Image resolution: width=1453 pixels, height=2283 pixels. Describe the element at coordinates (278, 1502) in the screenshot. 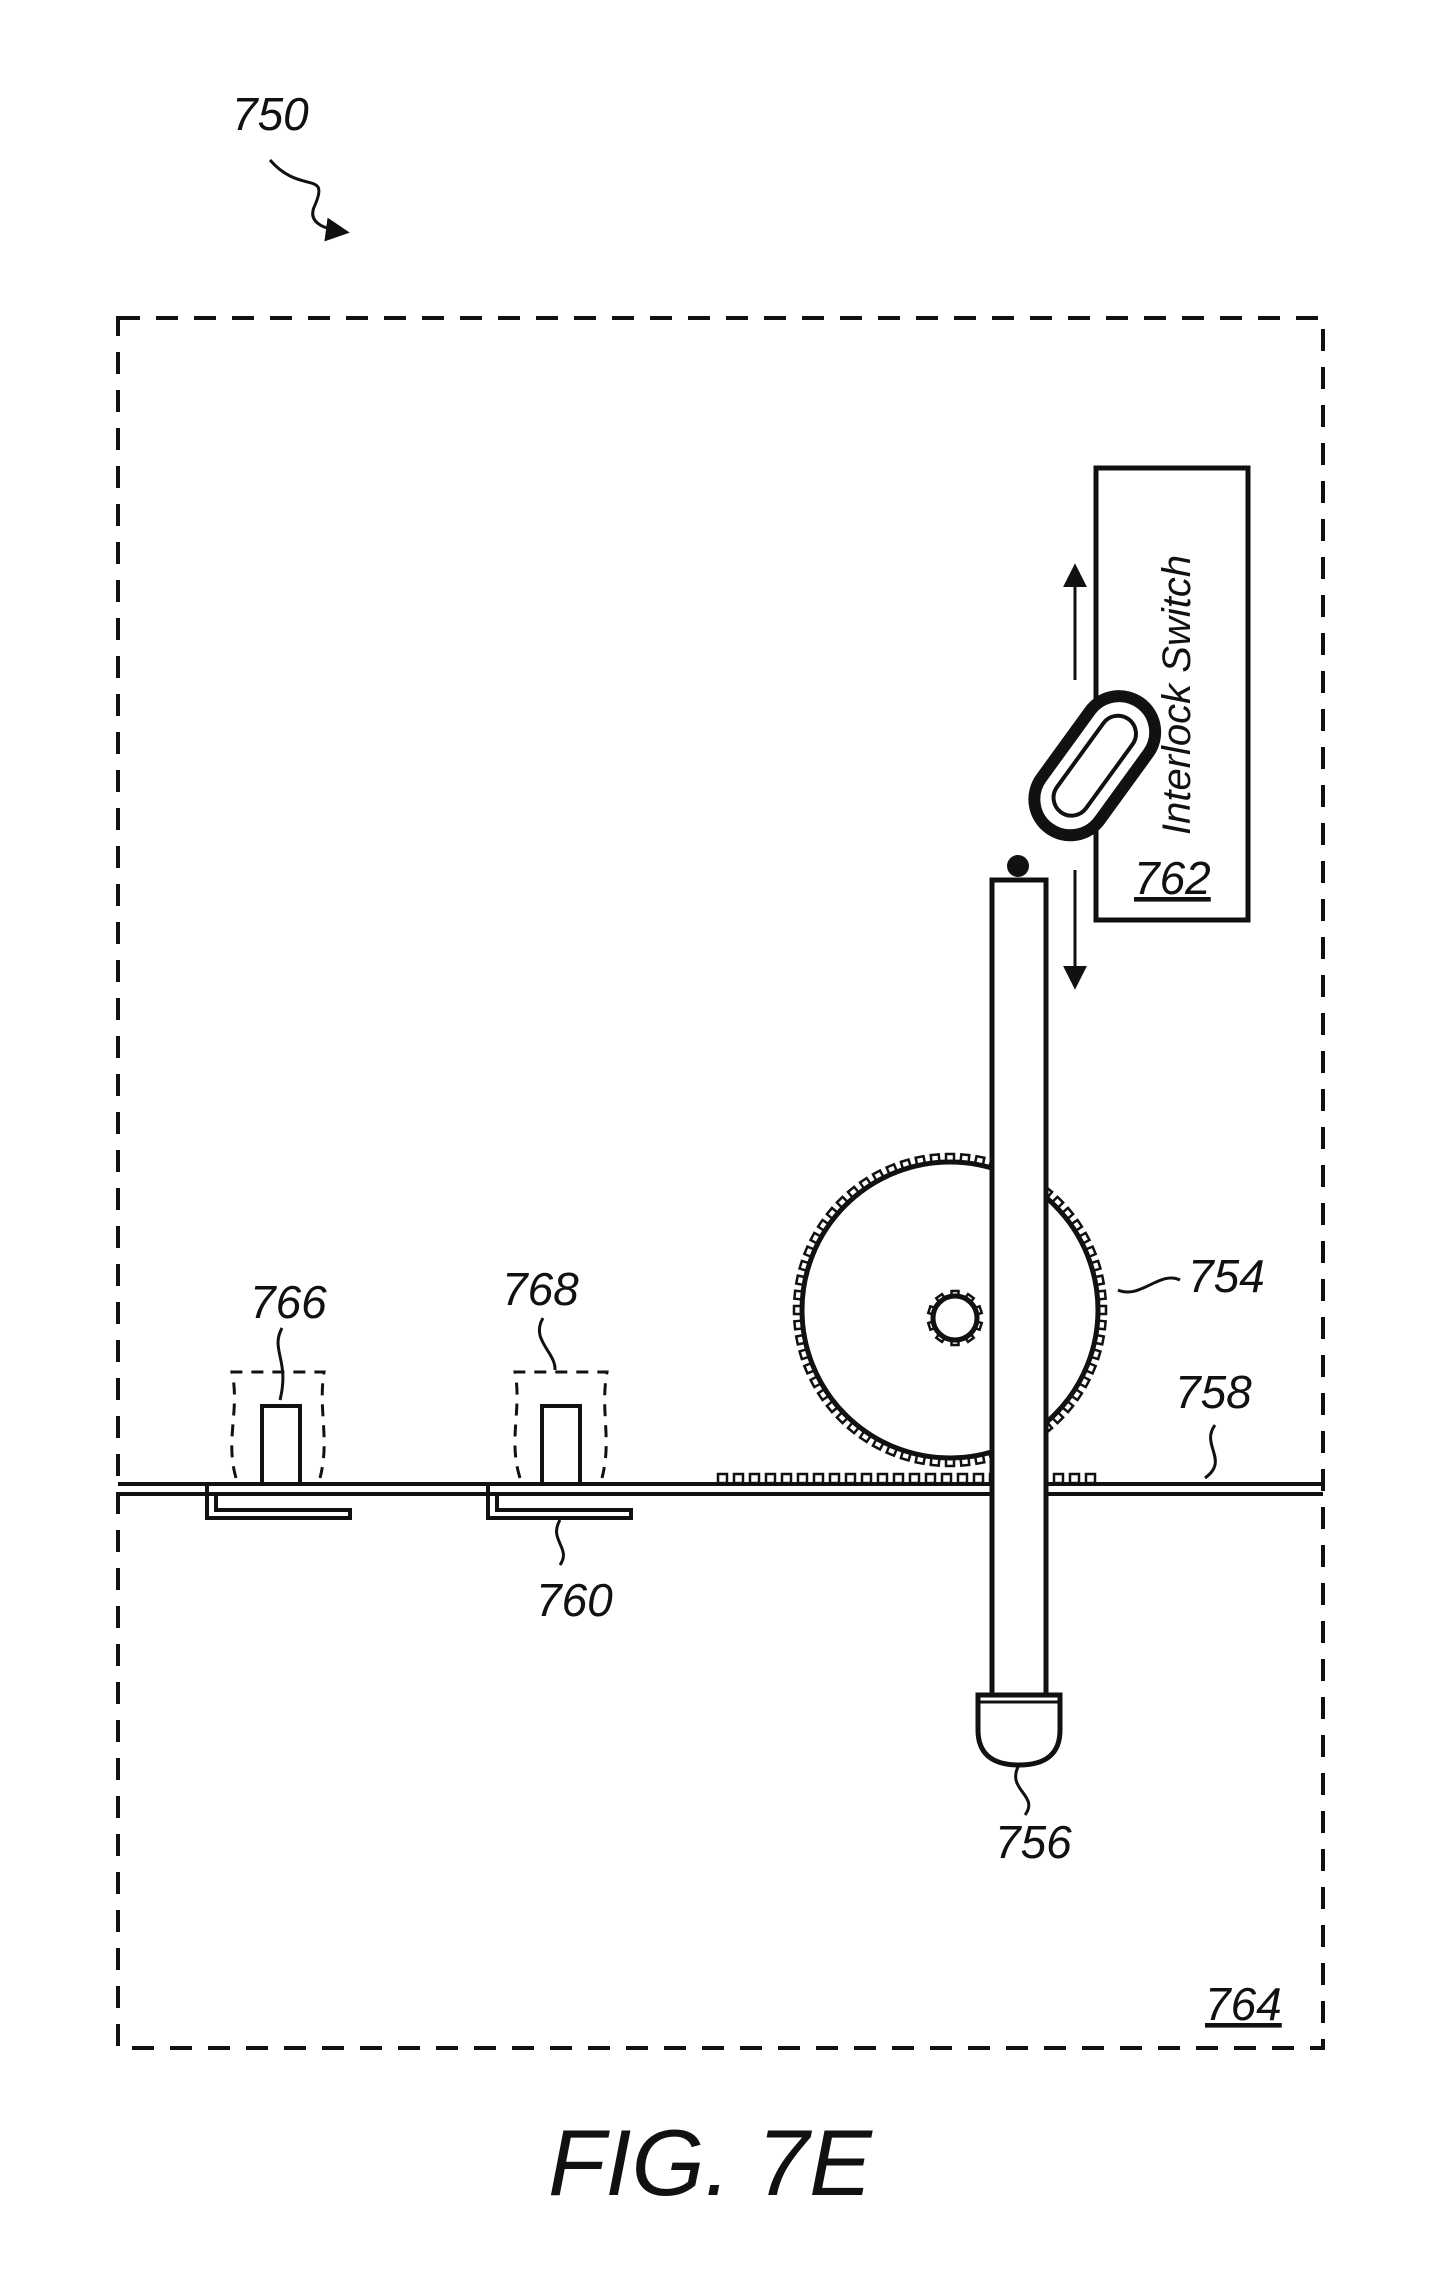

I see `bracket-left` at that location.